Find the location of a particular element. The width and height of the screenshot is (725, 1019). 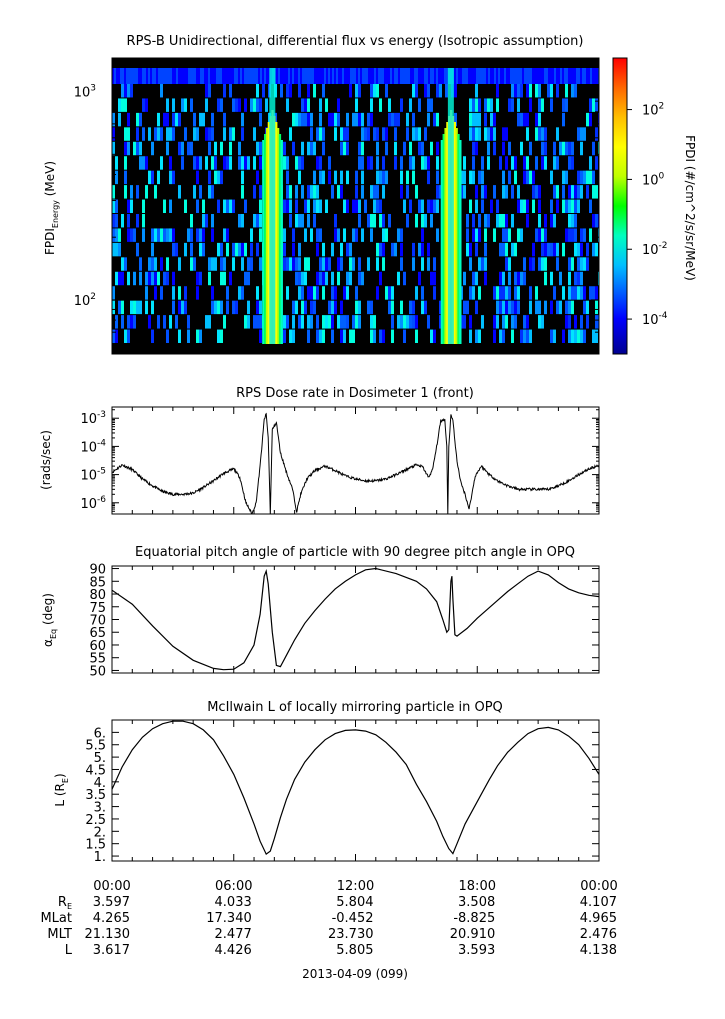

dose-rate-line is located at coordinates (355, 463).